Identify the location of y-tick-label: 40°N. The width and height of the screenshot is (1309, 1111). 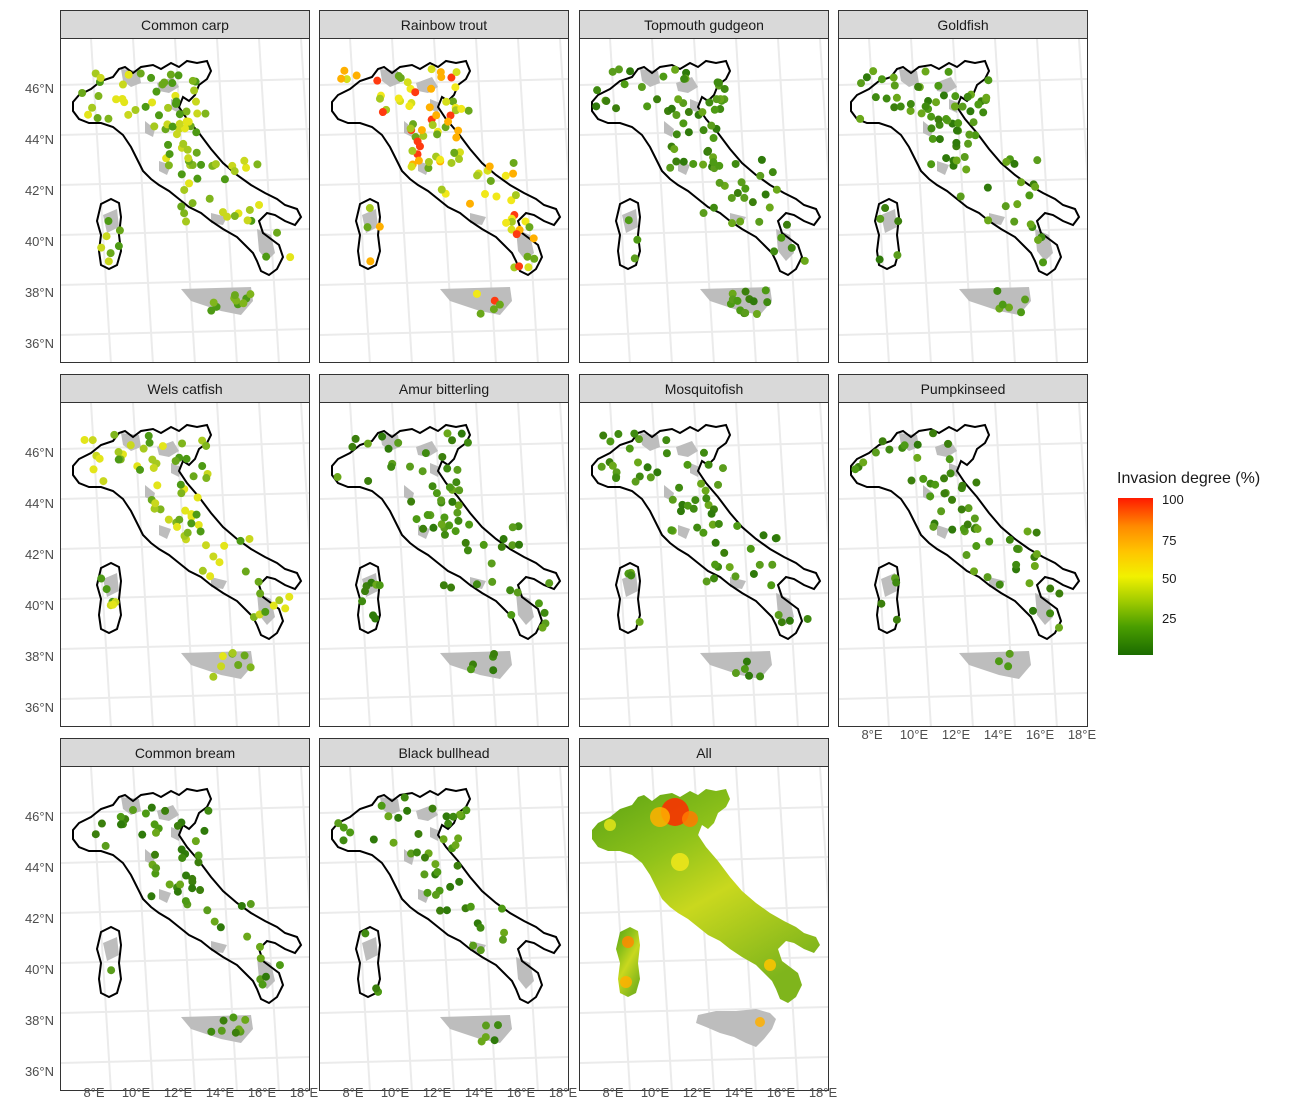
(39, 969).